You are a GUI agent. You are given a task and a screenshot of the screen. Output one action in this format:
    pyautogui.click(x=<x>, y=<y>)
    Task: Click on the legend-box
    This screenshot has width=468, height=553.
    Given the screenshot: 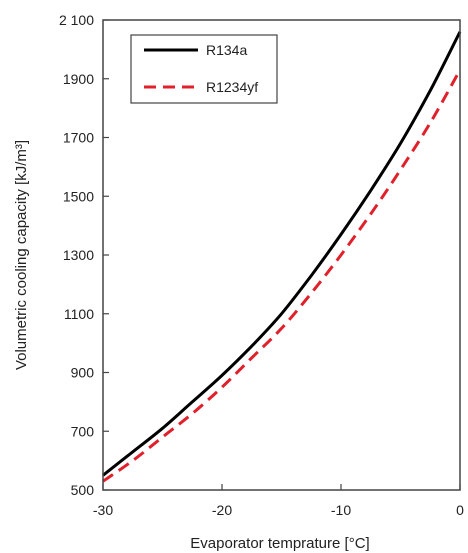 What is the action you would take?
    pyautogui.click(x=204, y=69)
    